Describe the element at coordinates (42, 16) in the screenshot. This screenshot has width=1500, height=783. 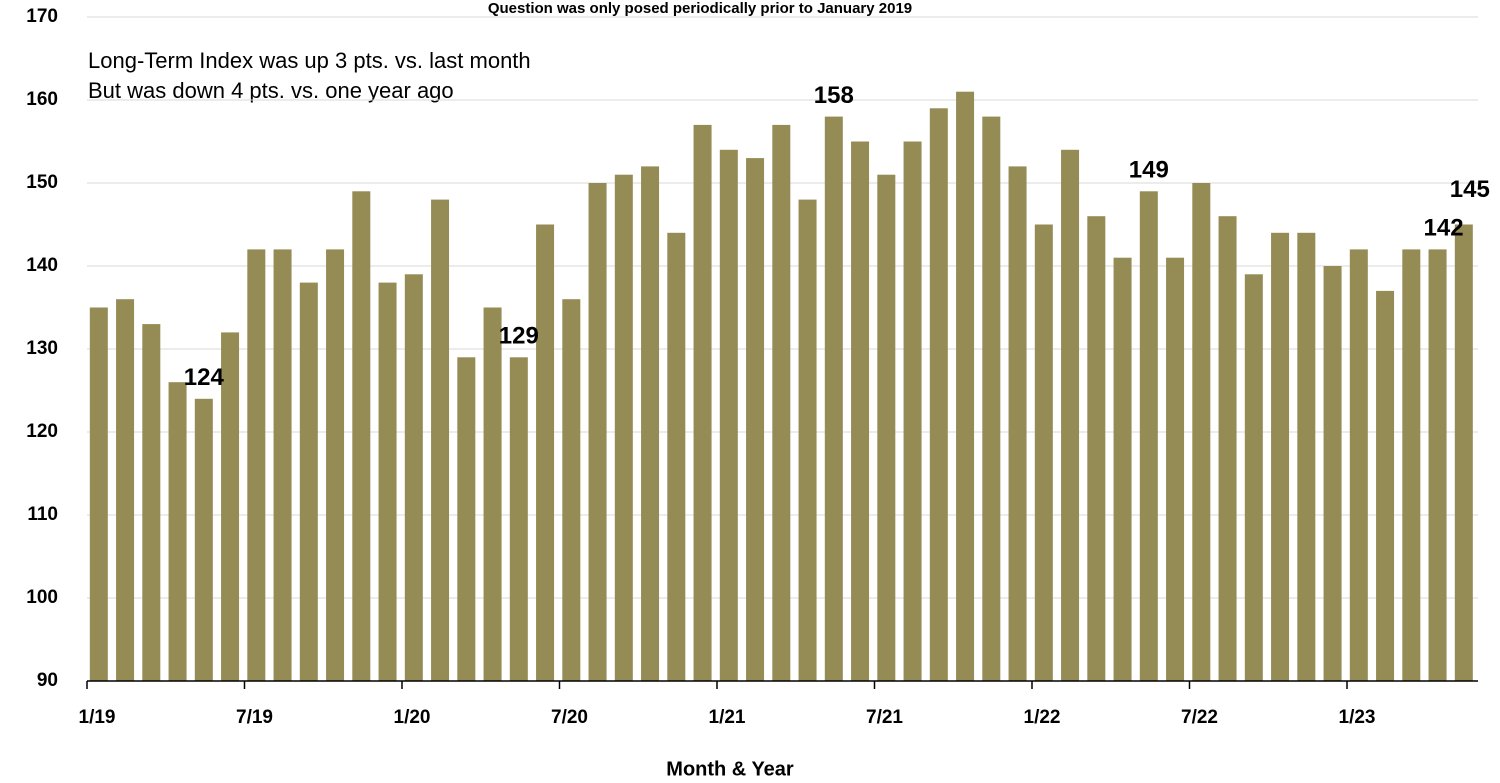
I see `y-tick-label: 170` at that location.